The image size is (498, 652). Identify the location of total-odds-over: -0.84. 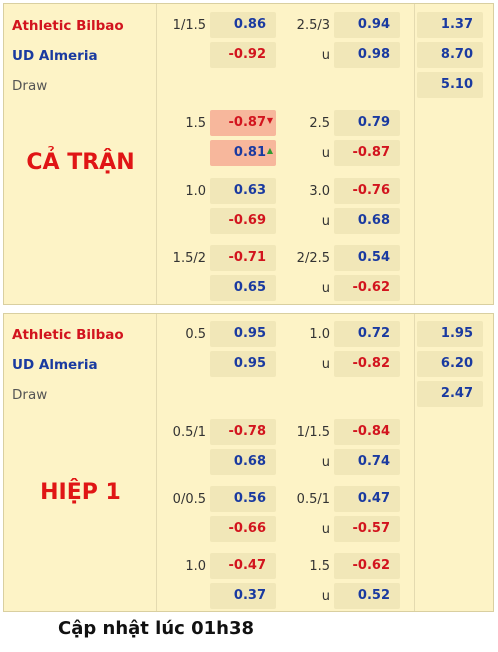
(367, 432).